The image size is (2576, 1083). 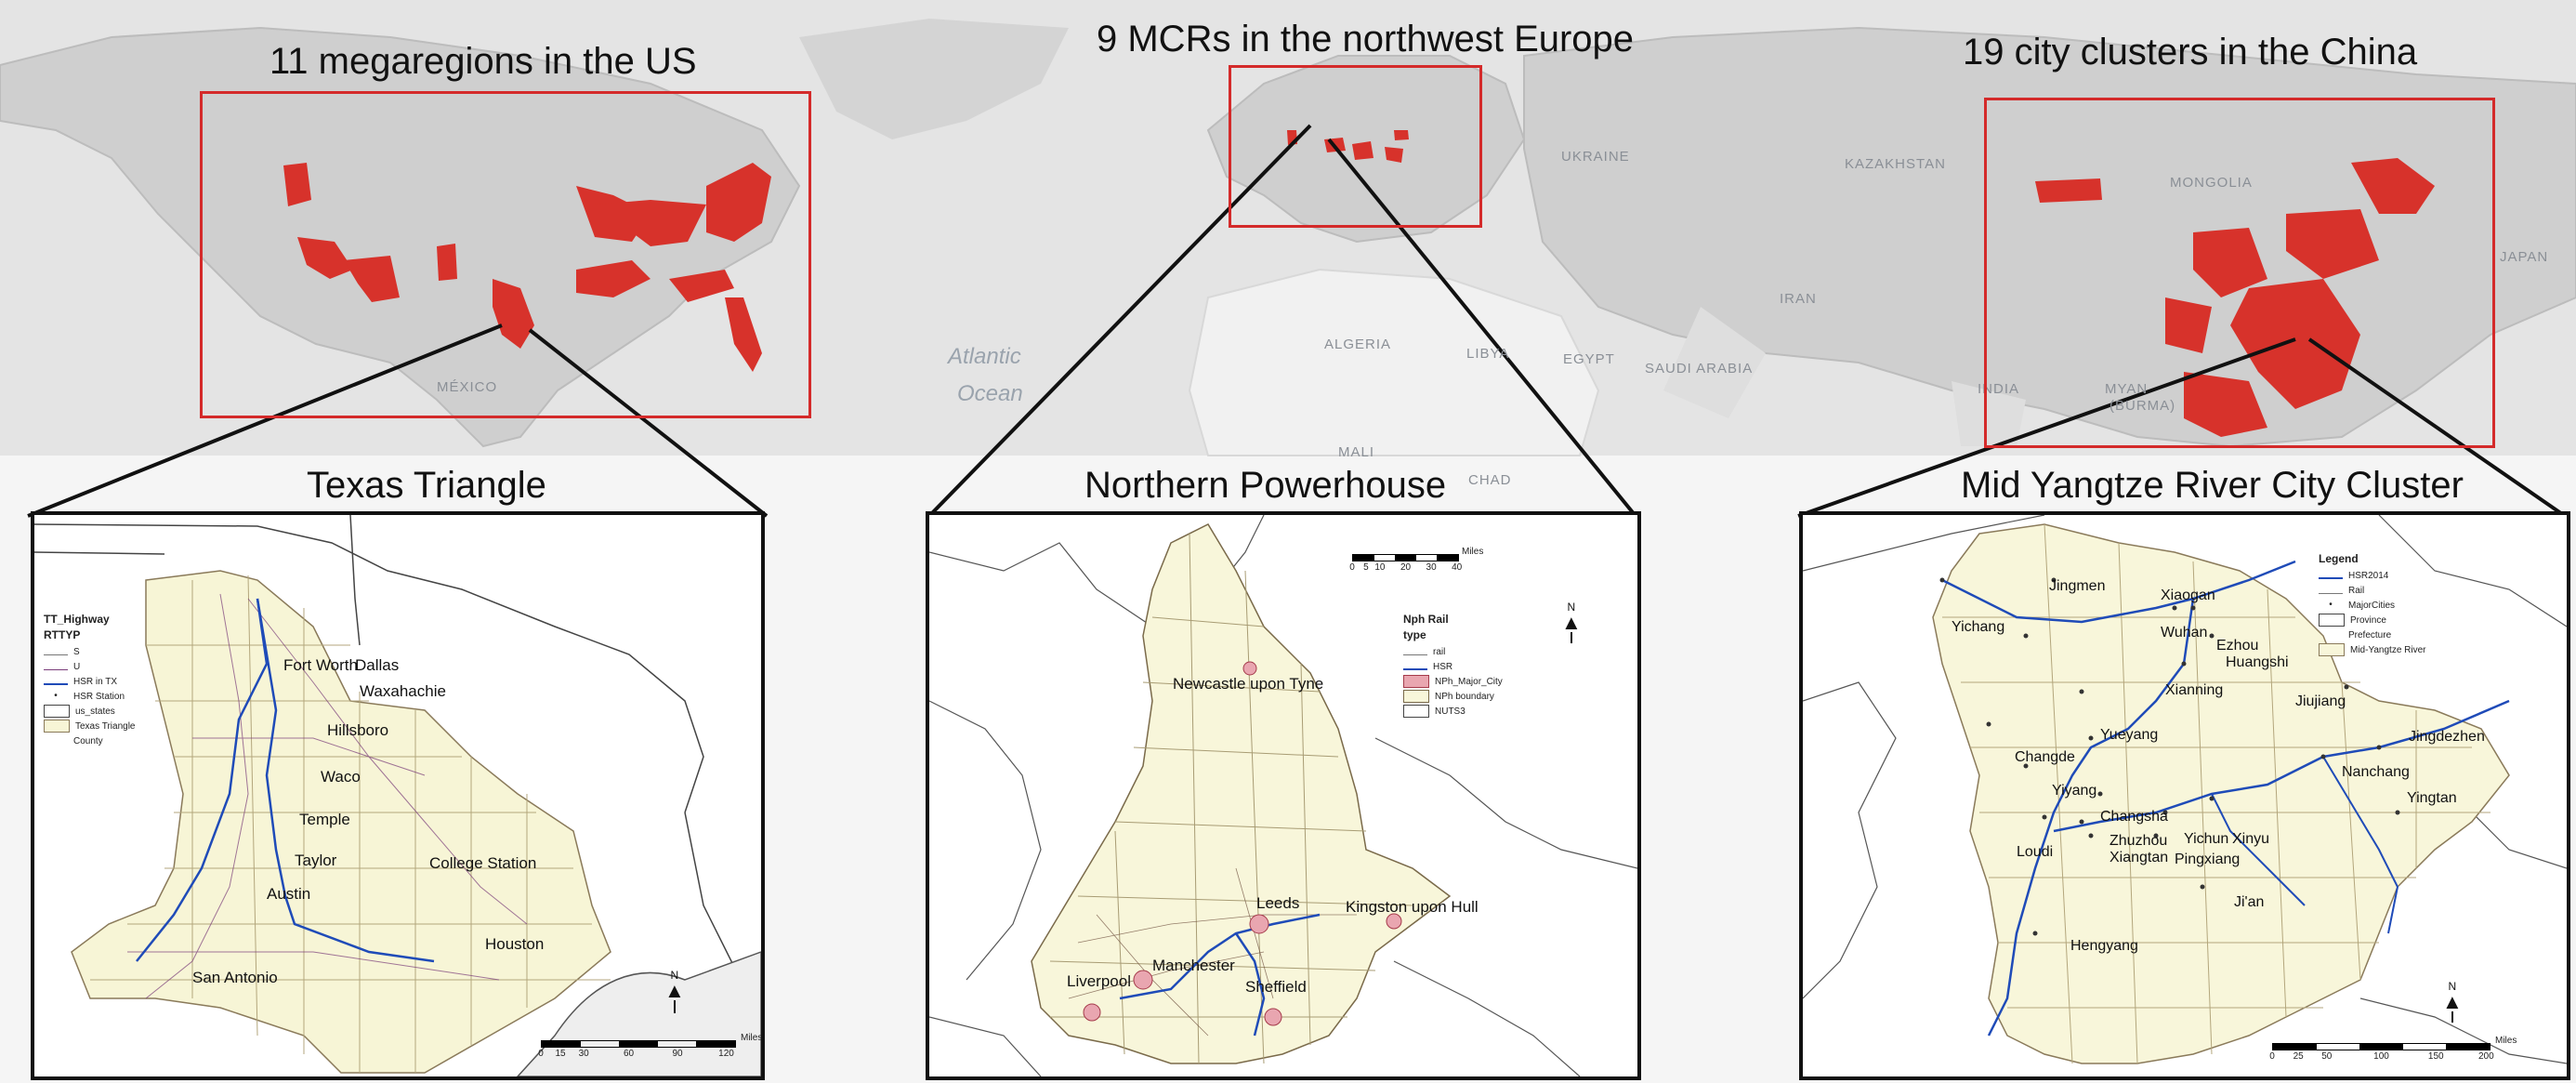 What do you see at coordinates (1265, 485) in the screenshot?
I see `title-northern-powerhouse: Northern Powerhouse` at bounding box center [1265, 485].